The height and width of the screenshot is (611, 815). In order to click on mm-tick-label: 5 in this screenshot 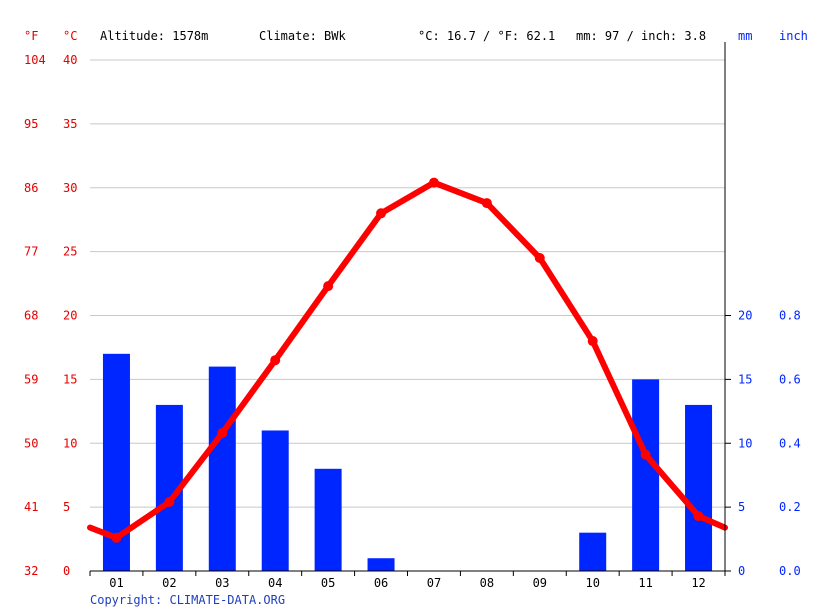, I will do `click(741, 507)`.